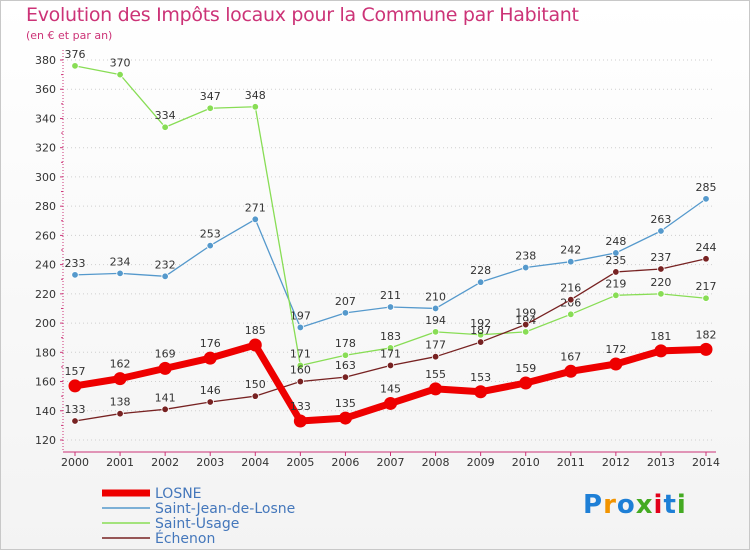  Describe the element at coordinates (615, 241) in the screenshot. I see `data-label: 248` at that location.